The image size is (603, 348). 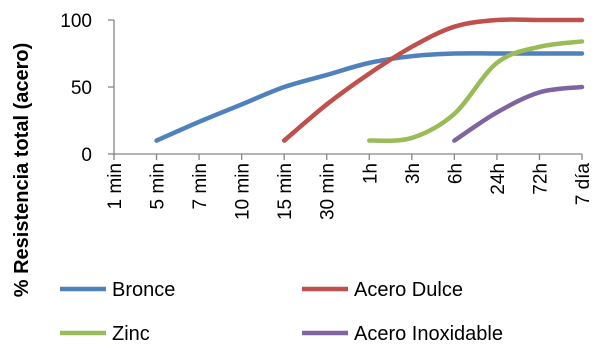 What do you see at coordinates (143, 290) in the screenshot?
I see `legend-label-bronce: Bronce` at bounding box center [143, 290].